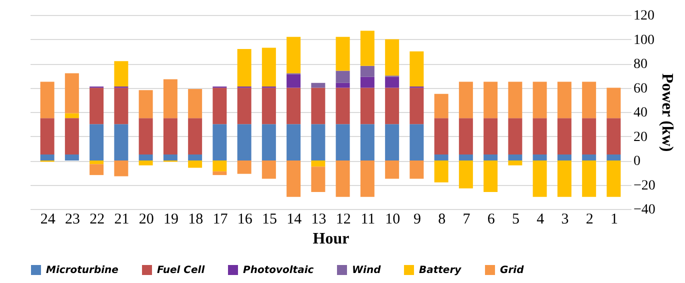 Image resolution: width=685 pixels, height=283 pixels. What do you see at coordinates (278, 270) in the screenshot?
I see `legend-label: Photovoltaic` at bounding box center [278, 270].